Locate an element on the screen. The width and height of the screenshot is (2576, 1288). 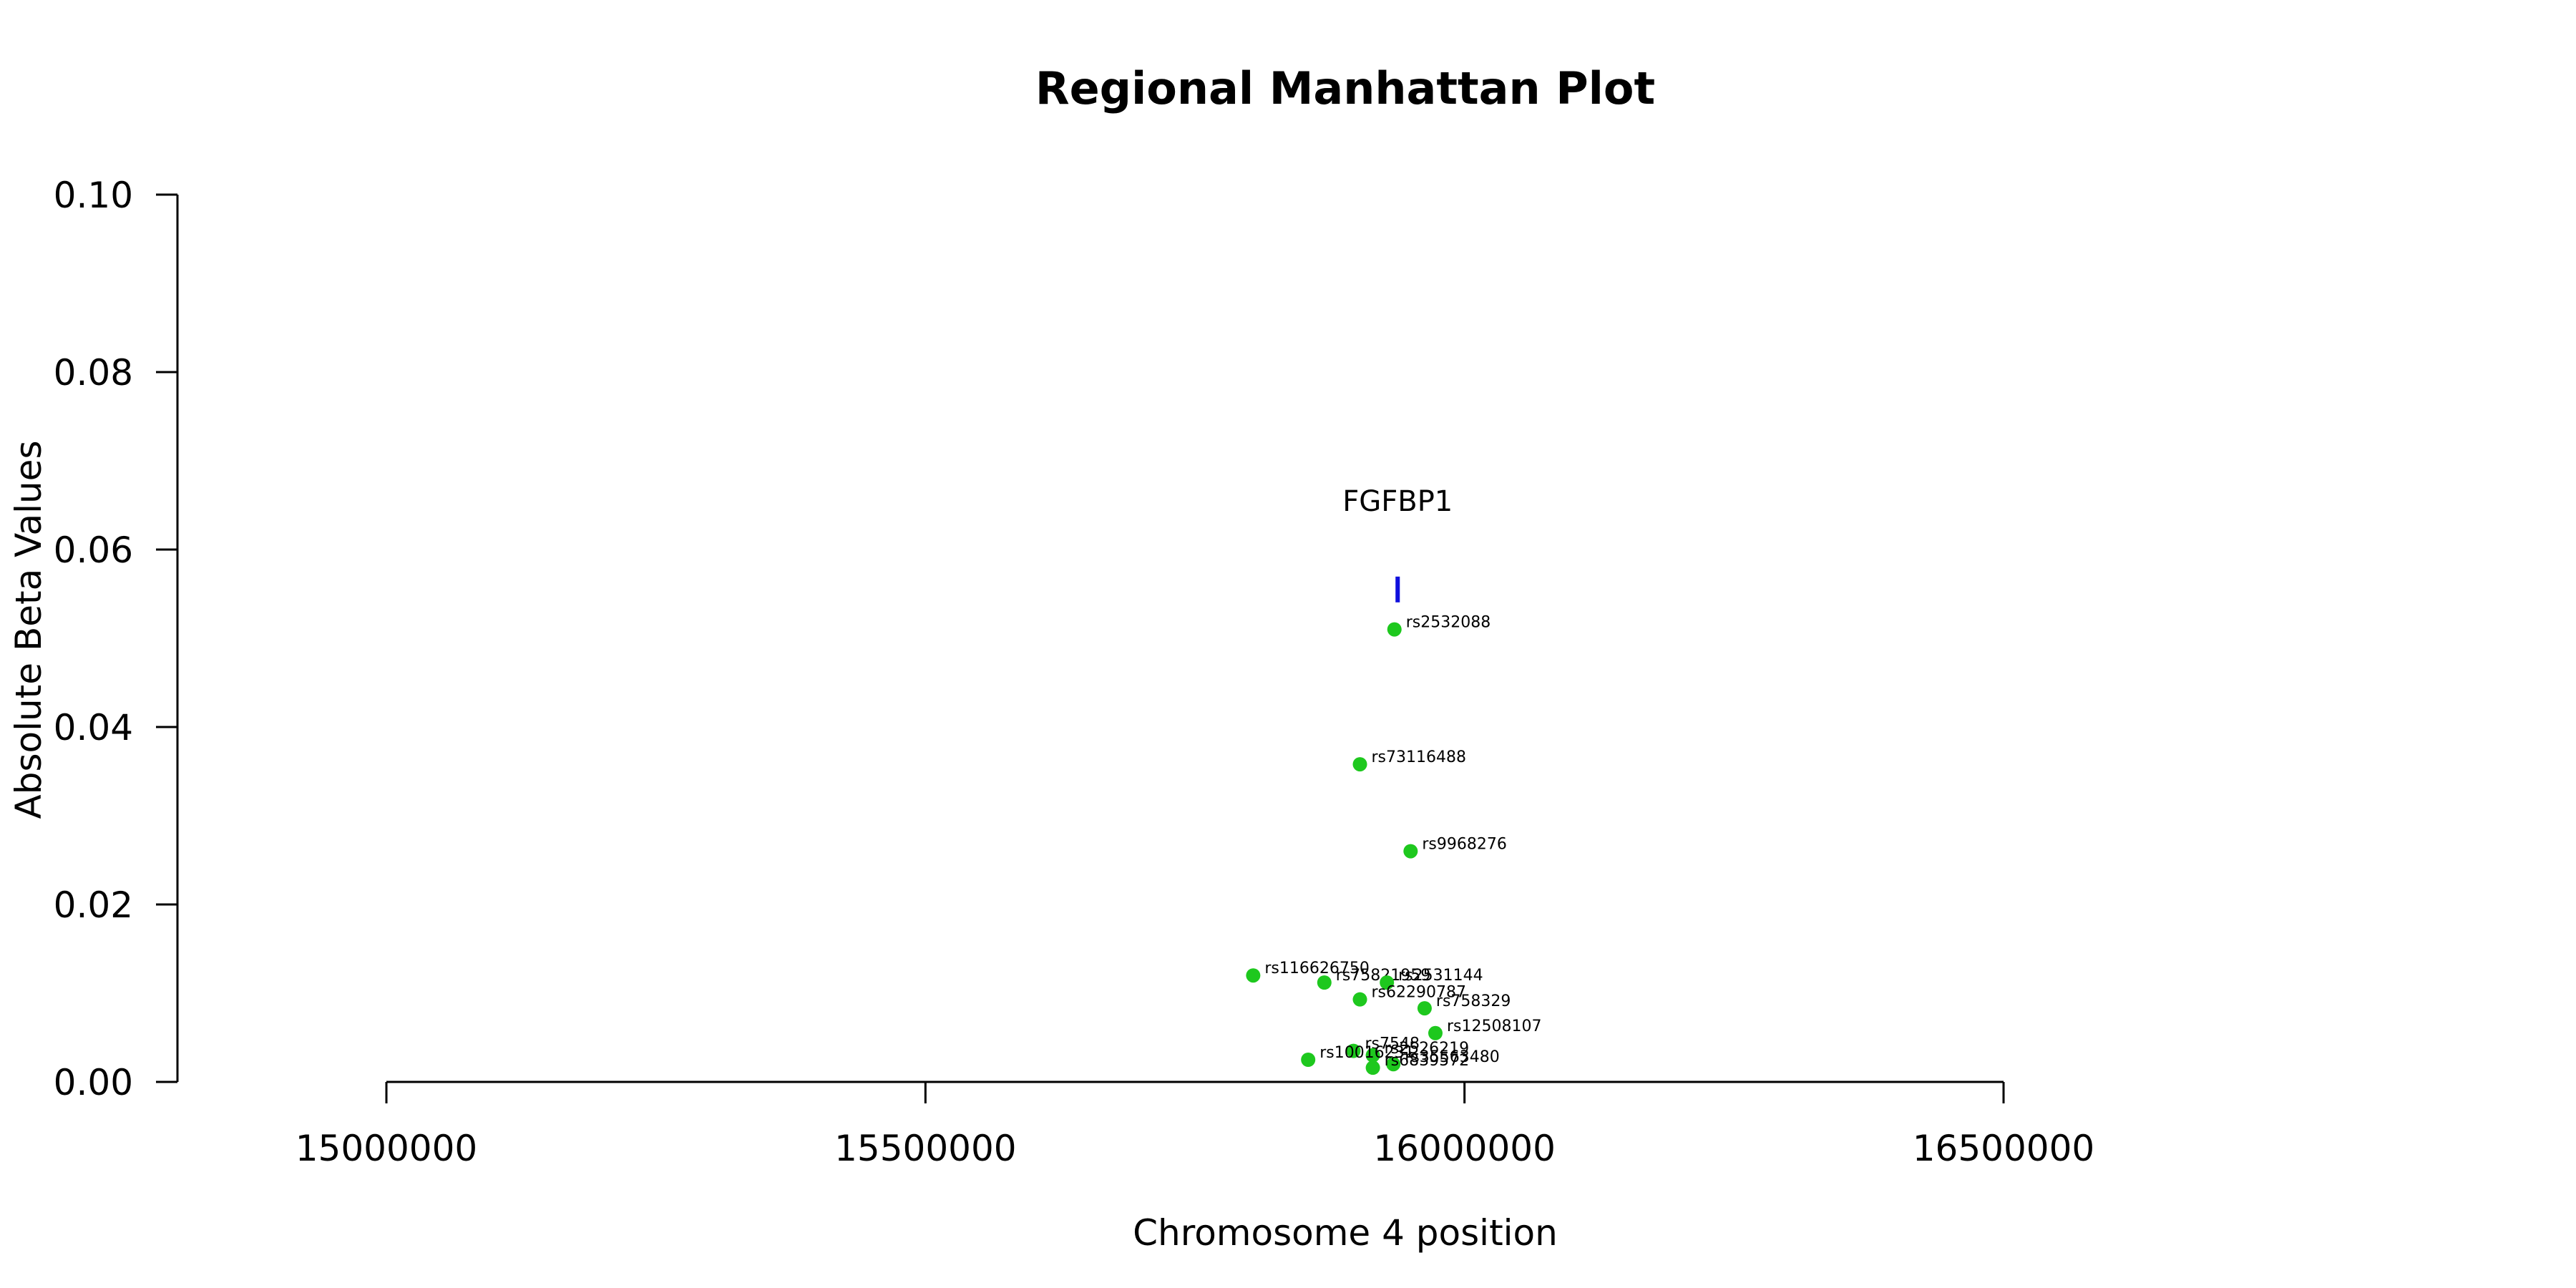
snp-label: rs758329 is located at coordinates (1473, 1001).